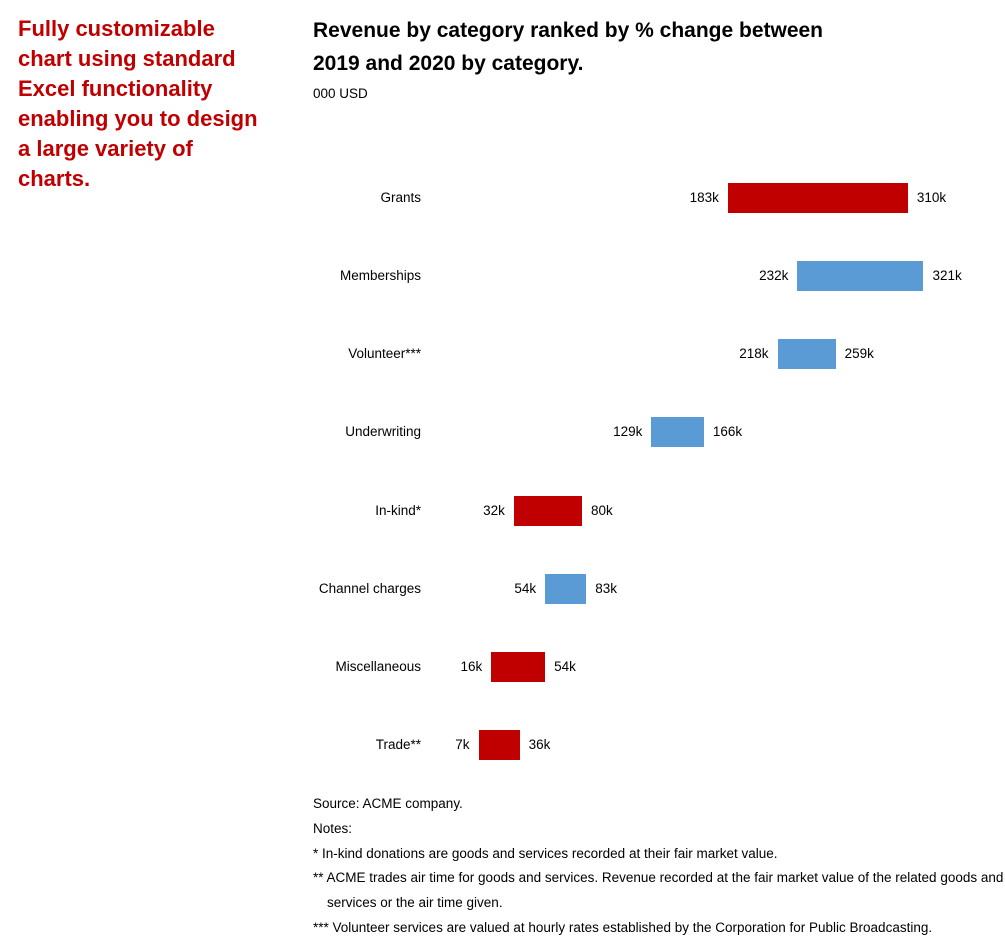 Image resolution: width=1005 pixels, height=950 pixels. What do you see at coordinates (628, 432) in the screenshot?
I see `bar-start-value: 129k` at bounding box center [628, 432].